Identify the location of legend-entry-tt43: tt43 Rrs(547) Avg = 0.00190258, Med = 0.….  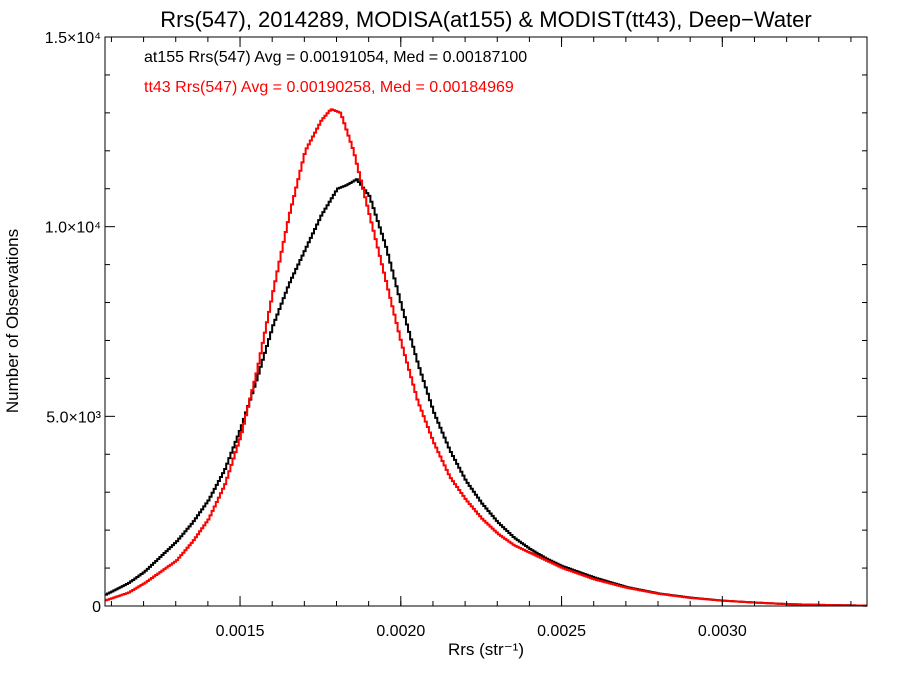
(329, 87).